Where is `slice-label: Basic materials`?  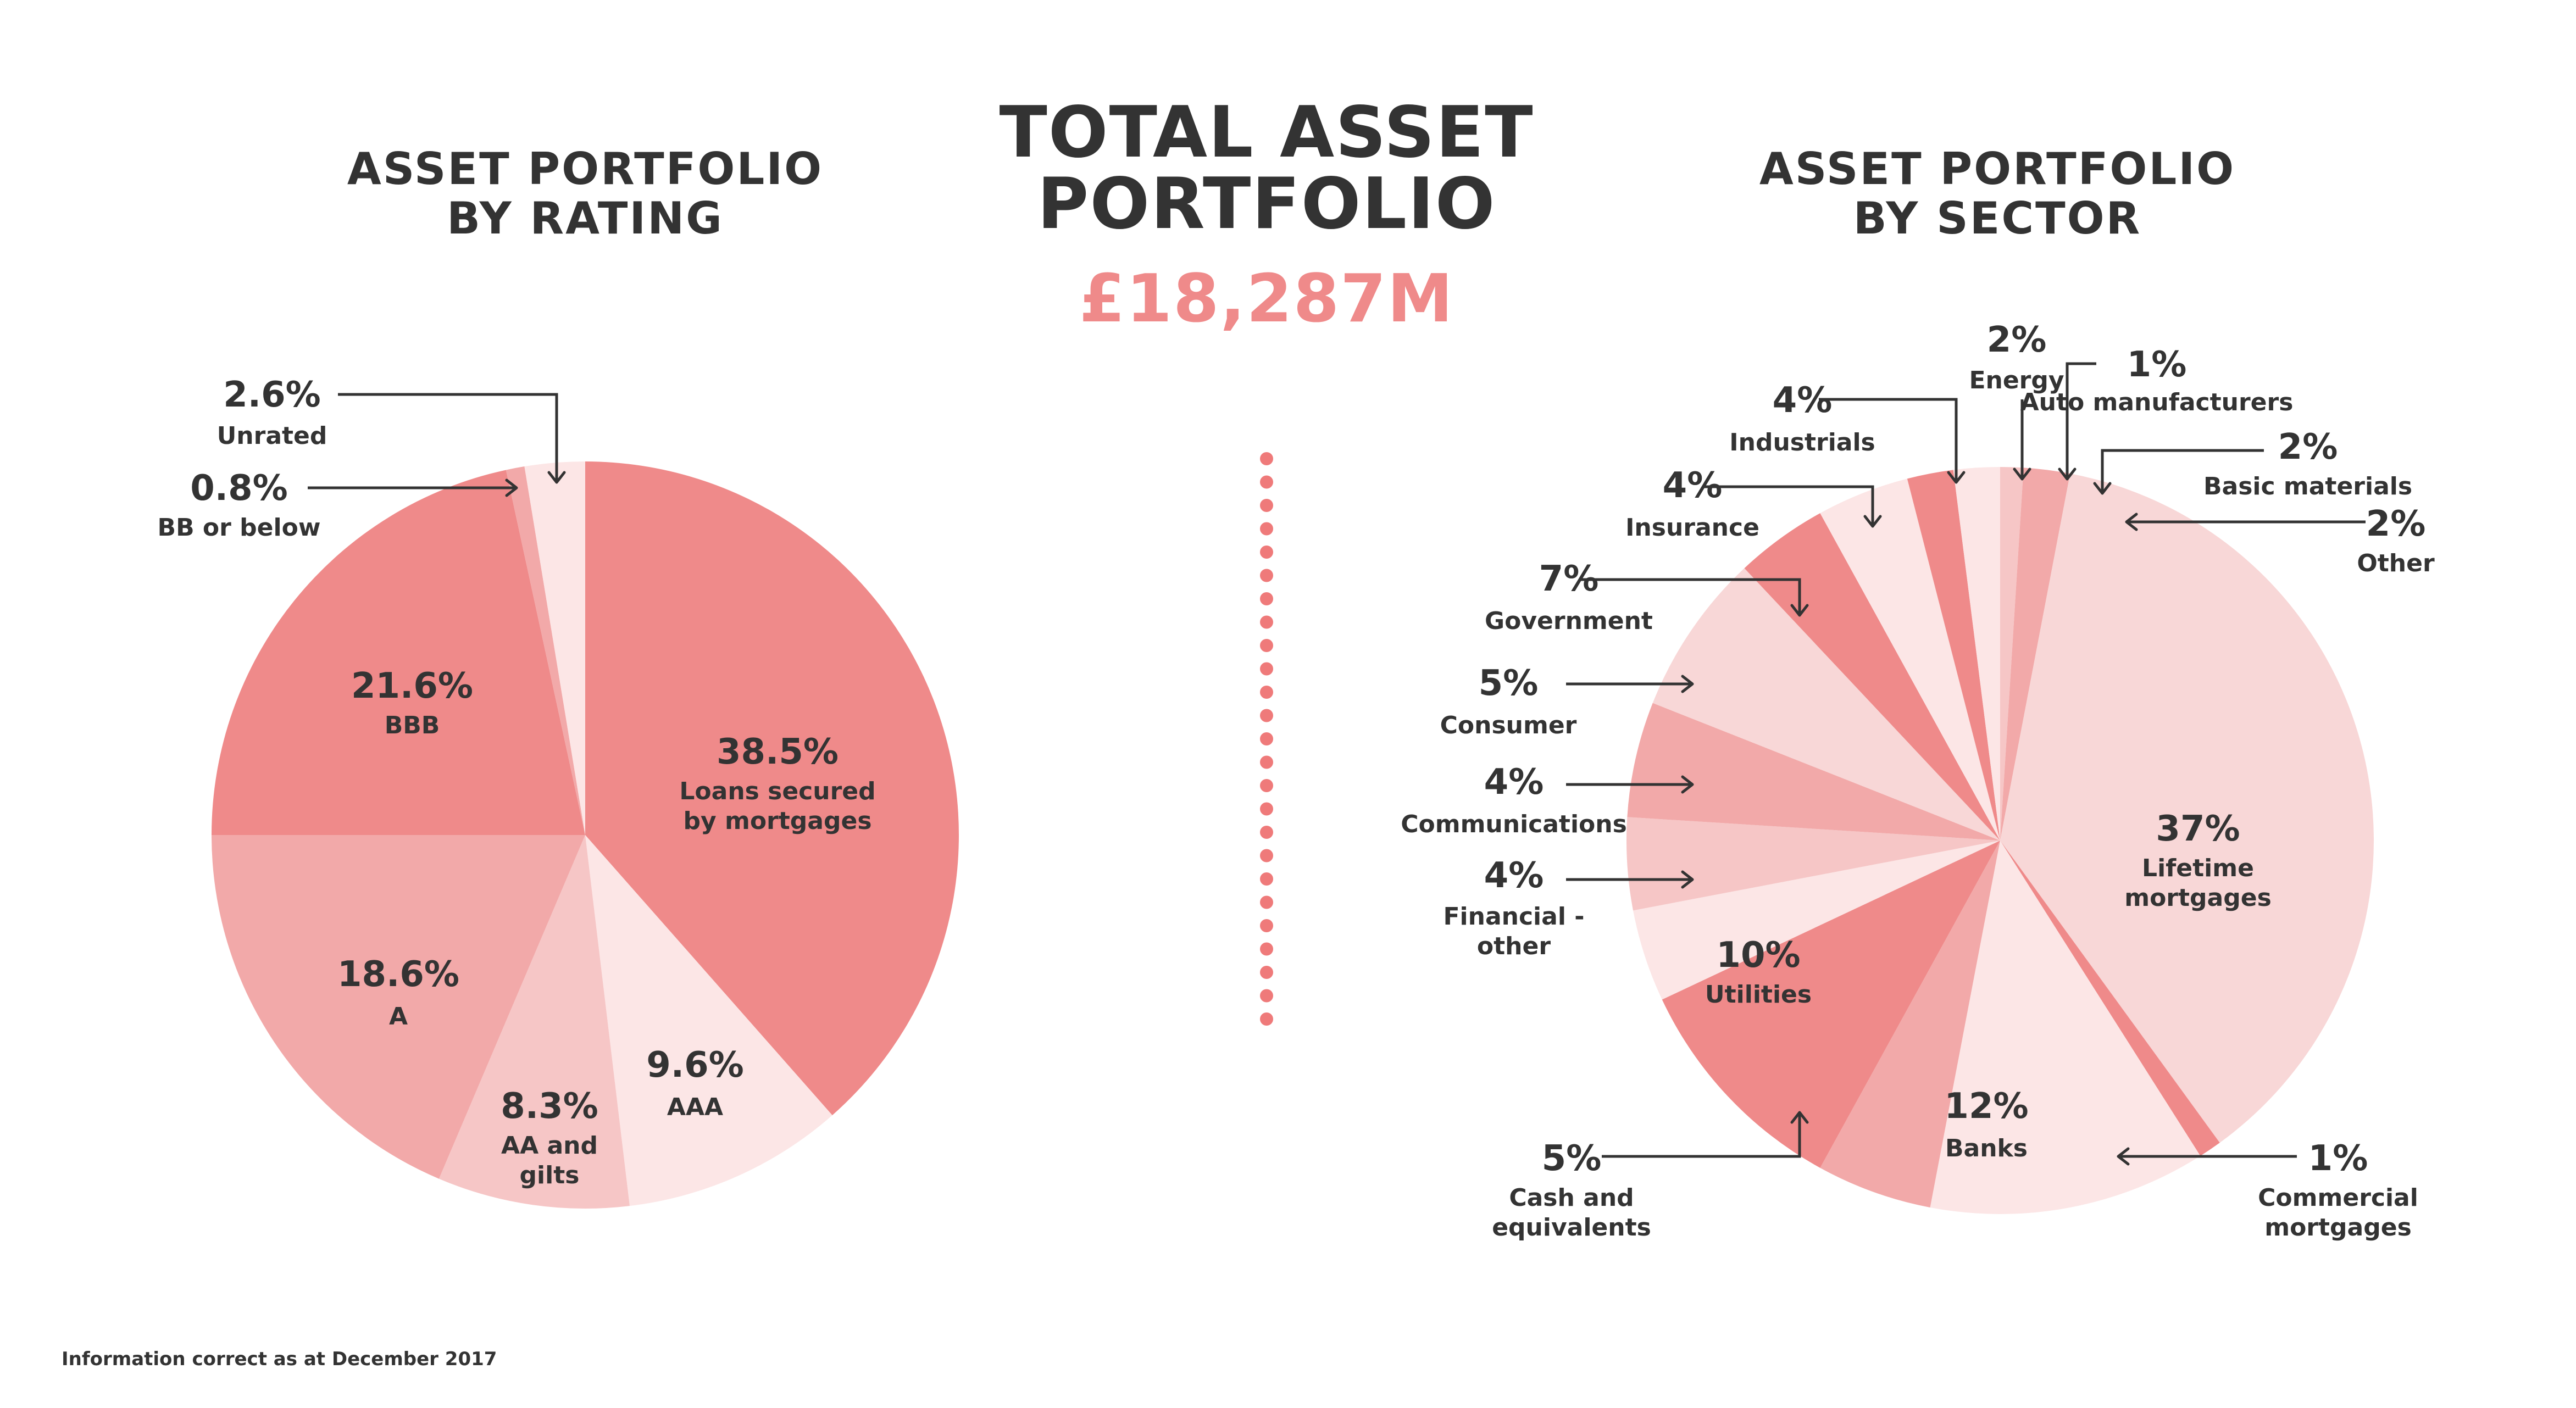 slice-label: Basic materials is located at coordinates (2307, 486).